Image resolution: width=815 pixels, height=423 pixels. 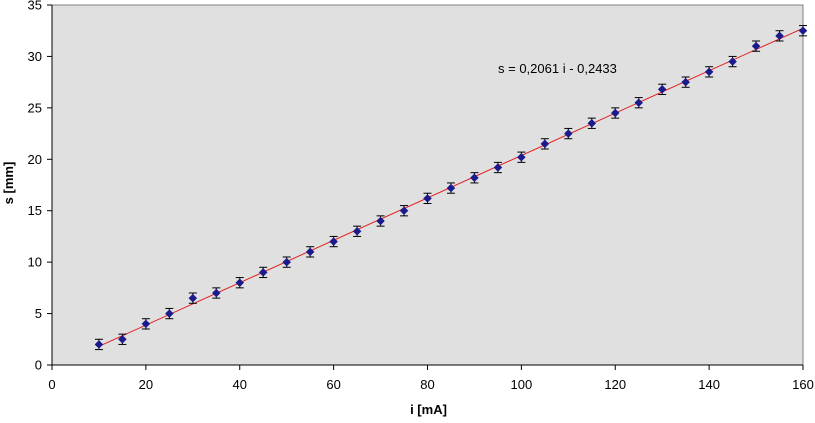 What do you see at coordinates (333, 384) in the screenshot?
I see `x-tick-label: 60` at bounding box center [333, 384].